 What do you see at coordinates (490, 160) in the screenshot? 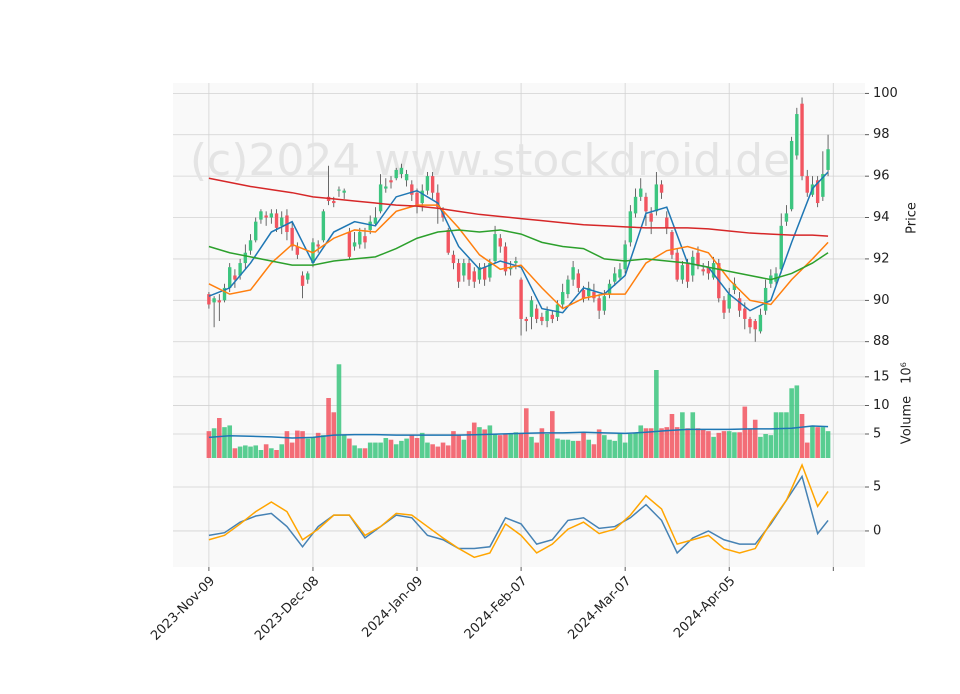
I see `watermark: (c)2024 www.stockdroid.de` at bounding box center [490, 160].